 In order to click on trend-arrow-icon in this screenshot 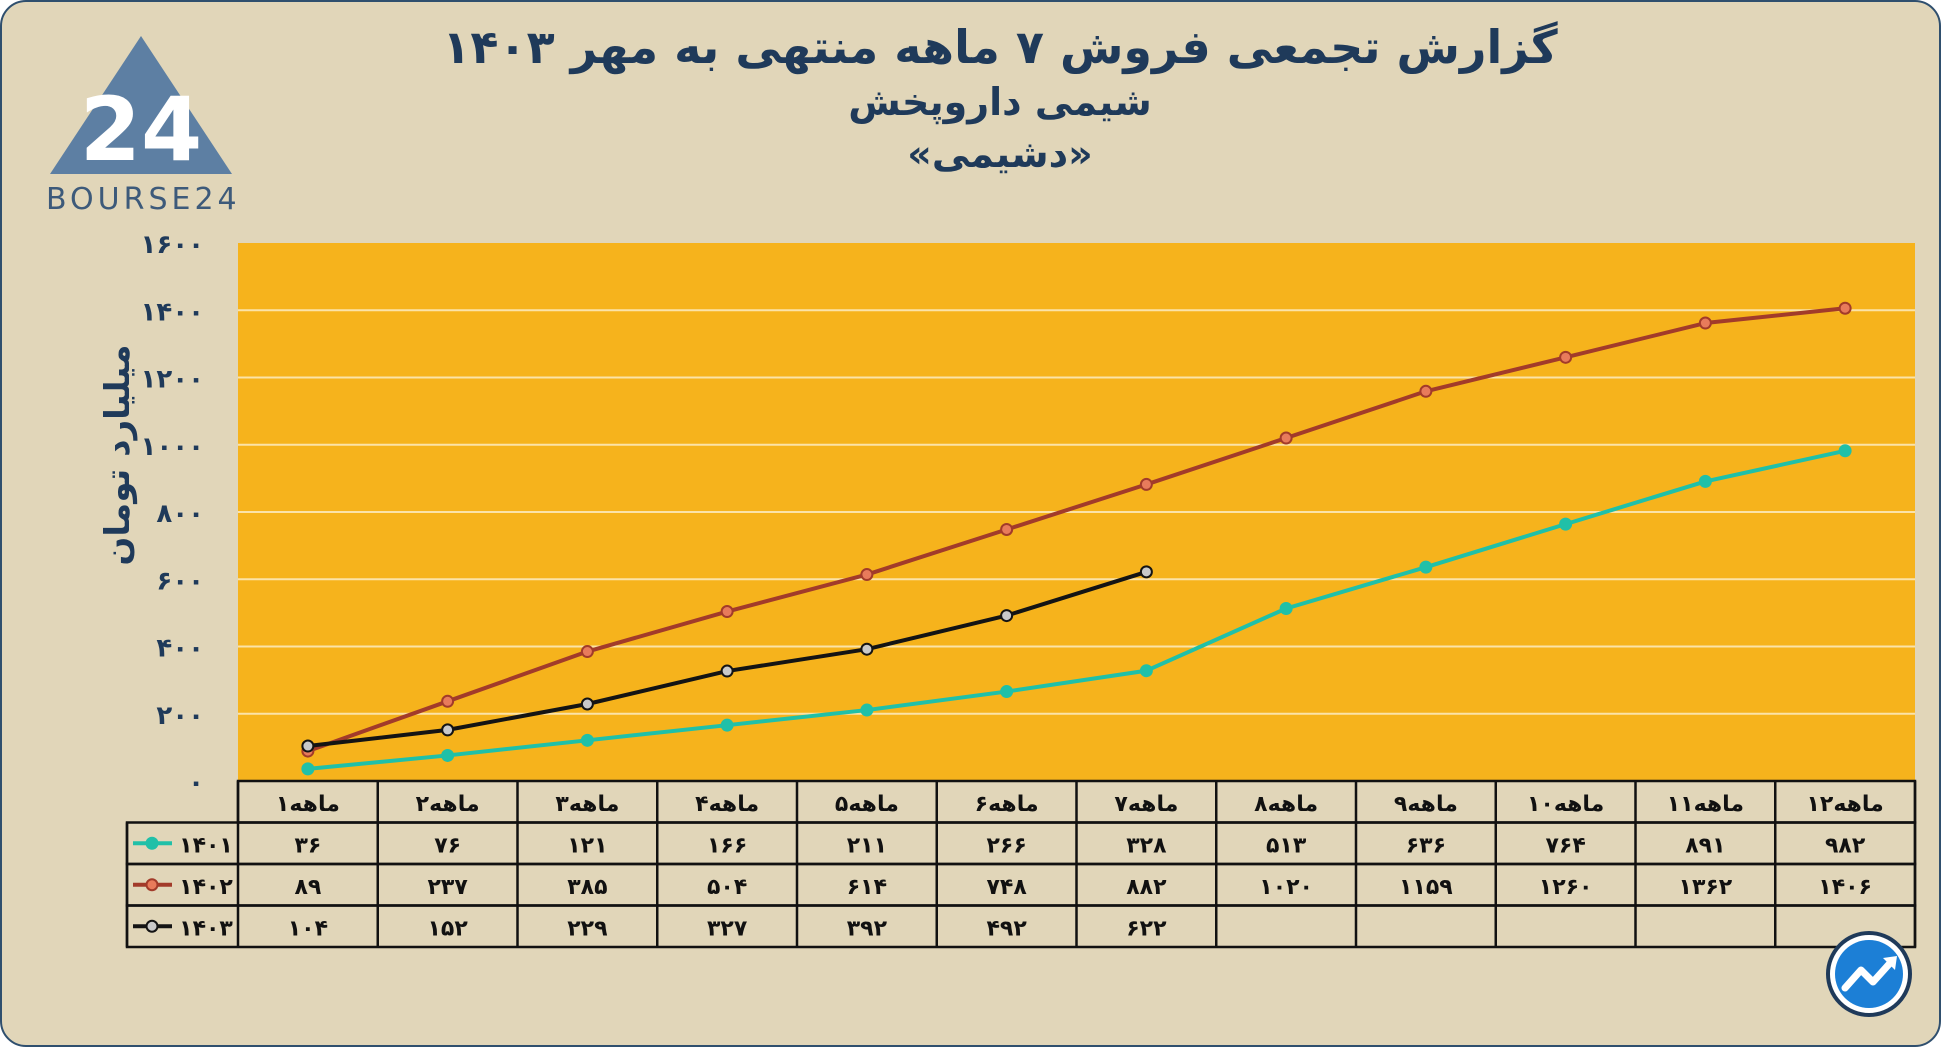, I will do `click(1869, 974)`.